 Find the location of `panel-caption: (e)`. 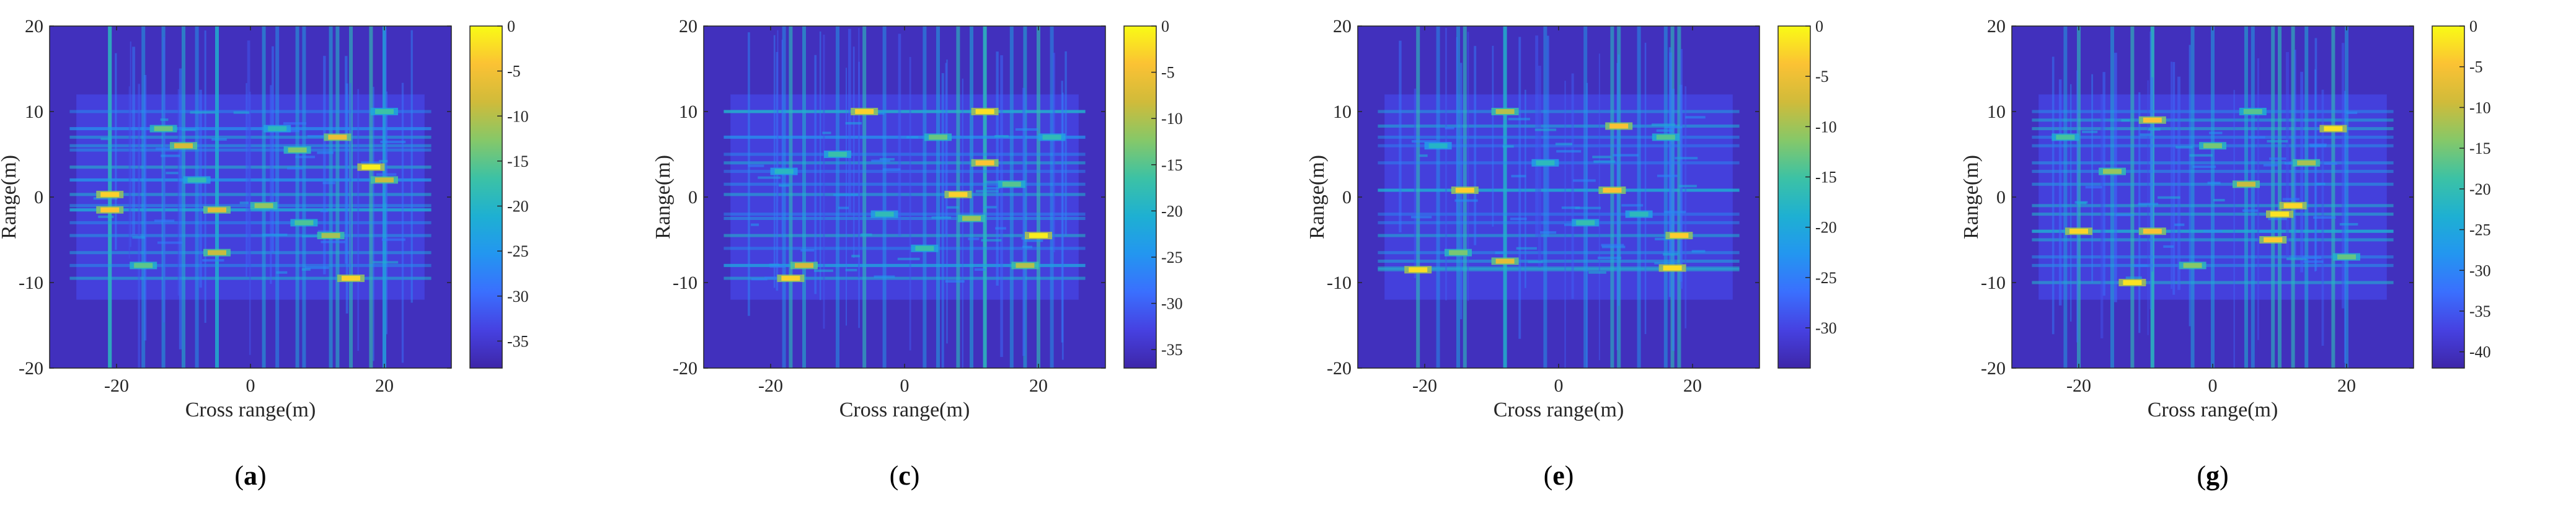

panel-caption: (e) is located at coordinates (1559, 476).